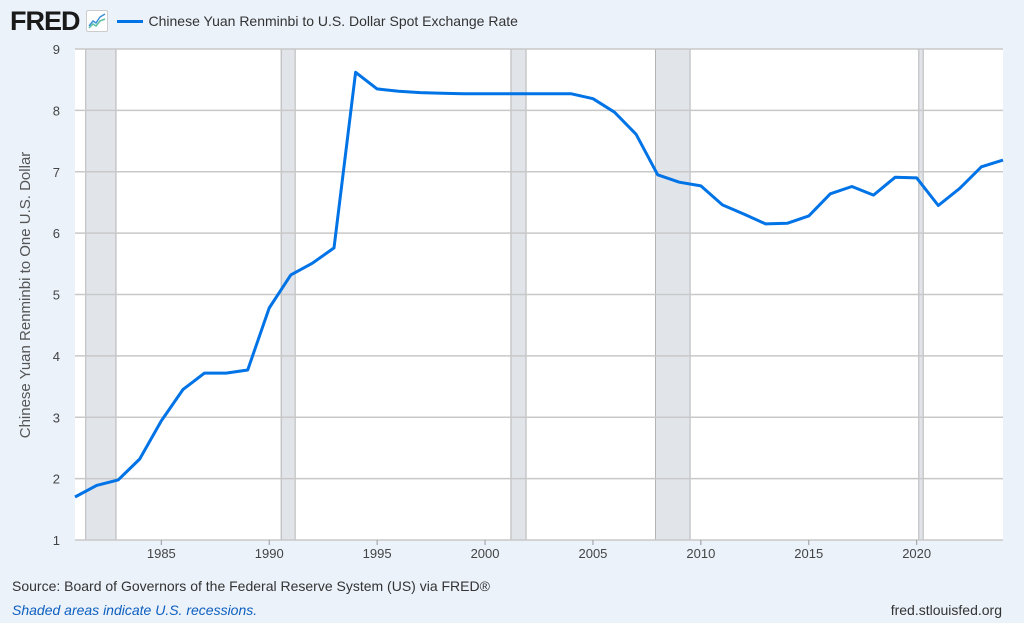 The image size is (1024, 623). Describe the element at coordinates (56, 356) in the screenshot. I see `y-tick-label: 4` at that location.